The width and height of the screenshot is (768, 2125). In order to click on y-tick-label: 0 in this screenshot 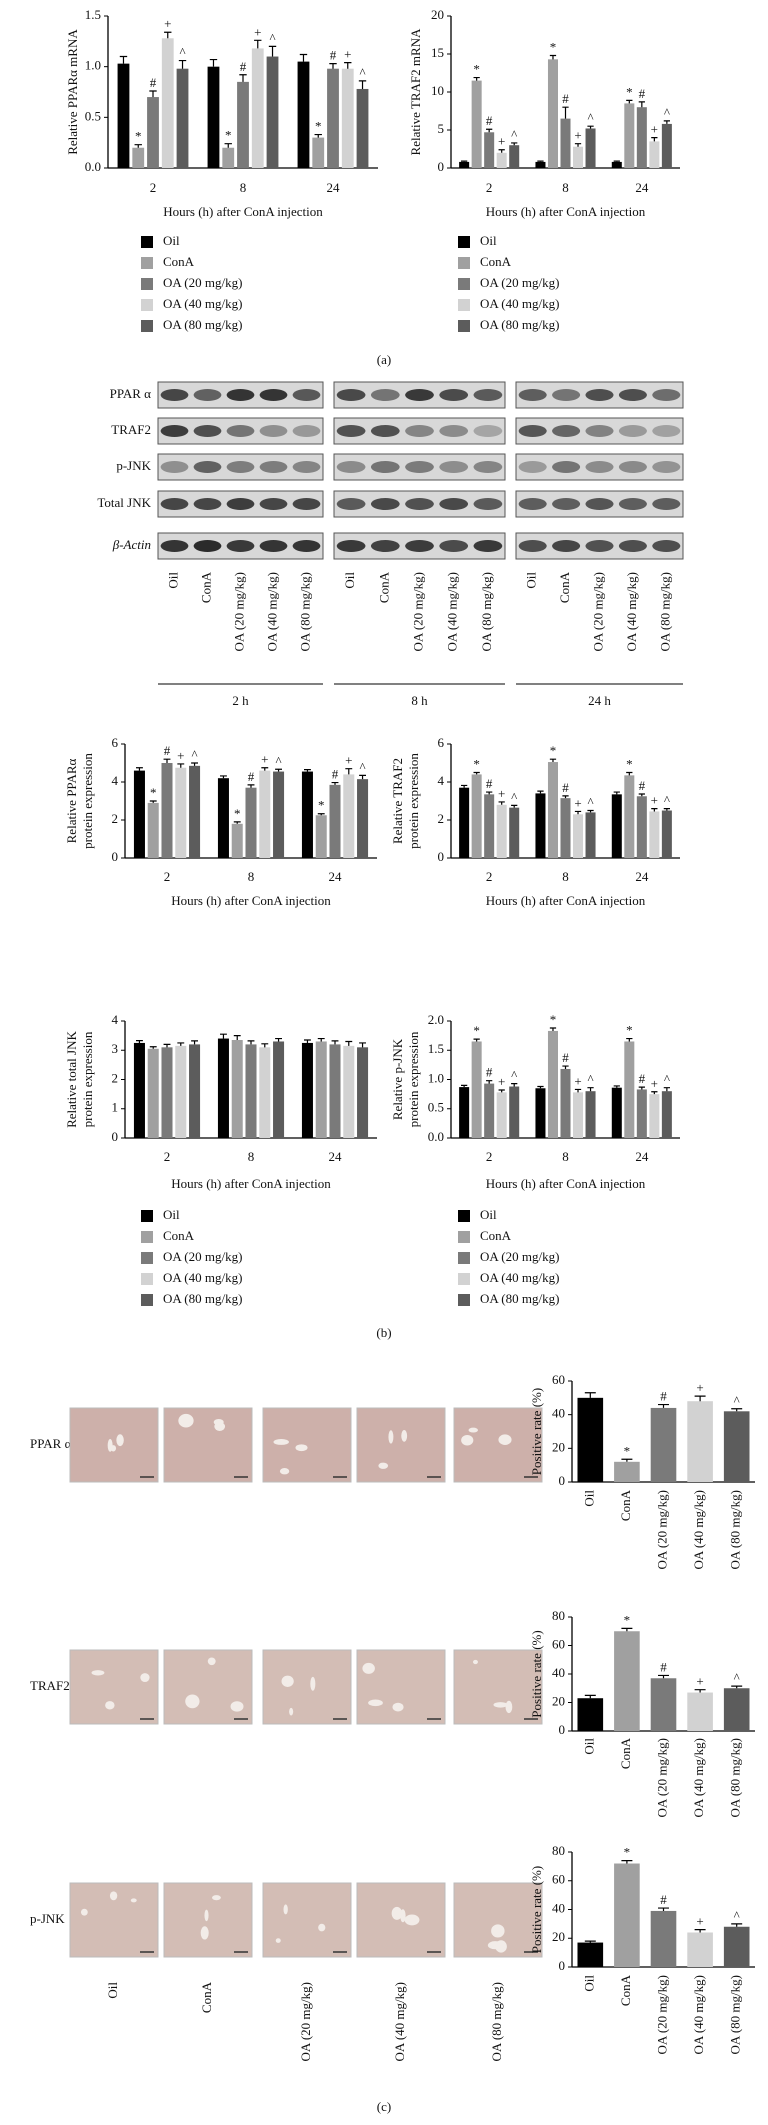, I will do `click(115, 1136)`.